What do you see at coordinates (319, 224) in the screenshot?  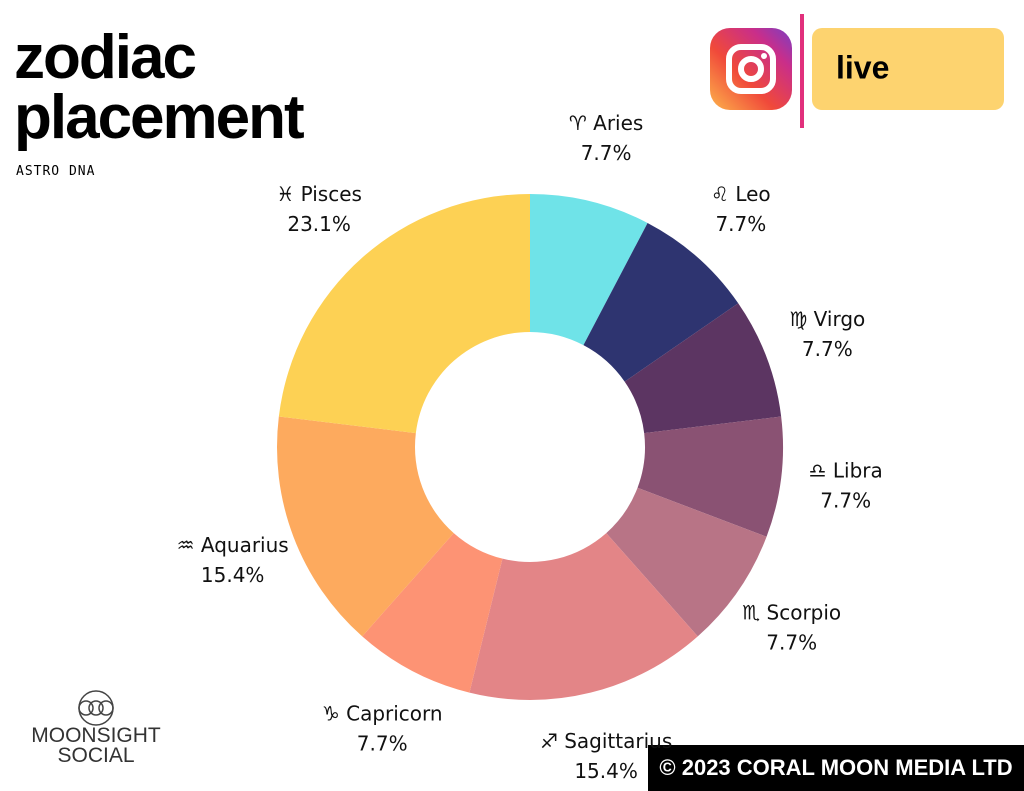 I see `slice-value: 23.1%` at bounding box center [319, 224].